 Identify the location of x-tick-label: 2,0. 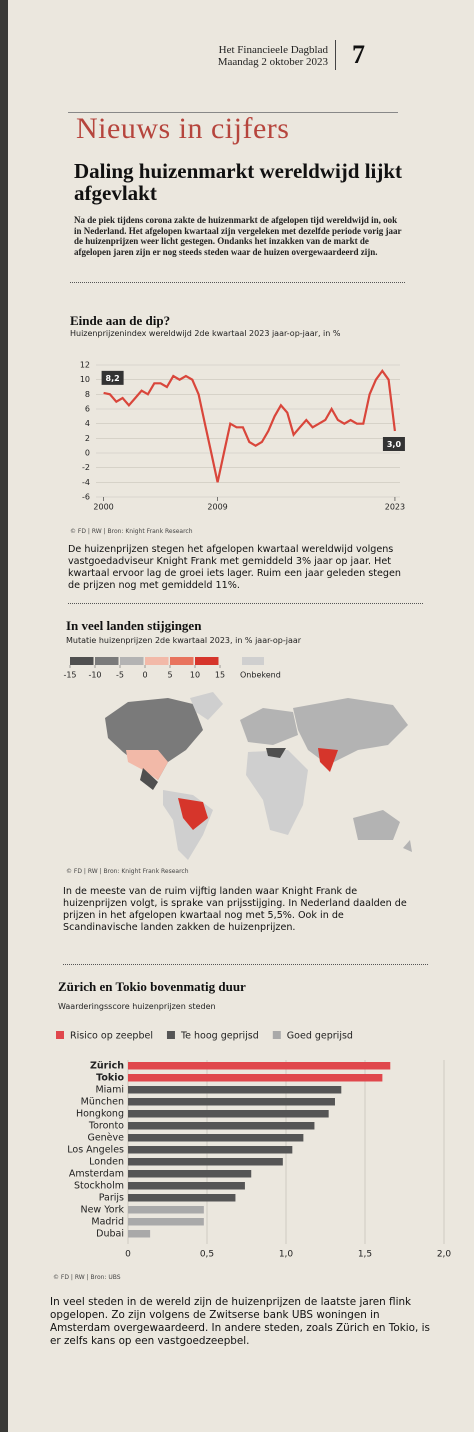
(444, 1255).